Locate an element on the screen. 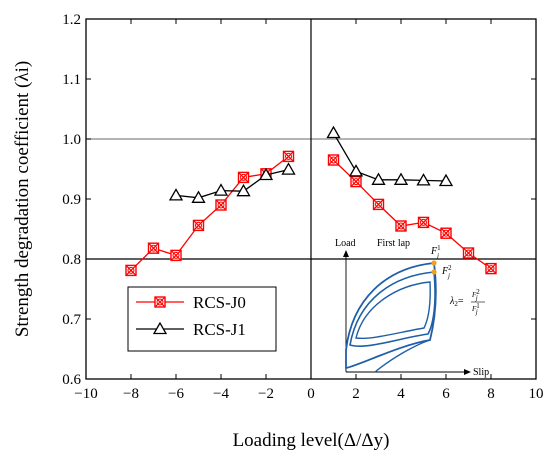 The image size is (550, 458). legend-marker-rcs-j1 is located at coordinates (160, 328).